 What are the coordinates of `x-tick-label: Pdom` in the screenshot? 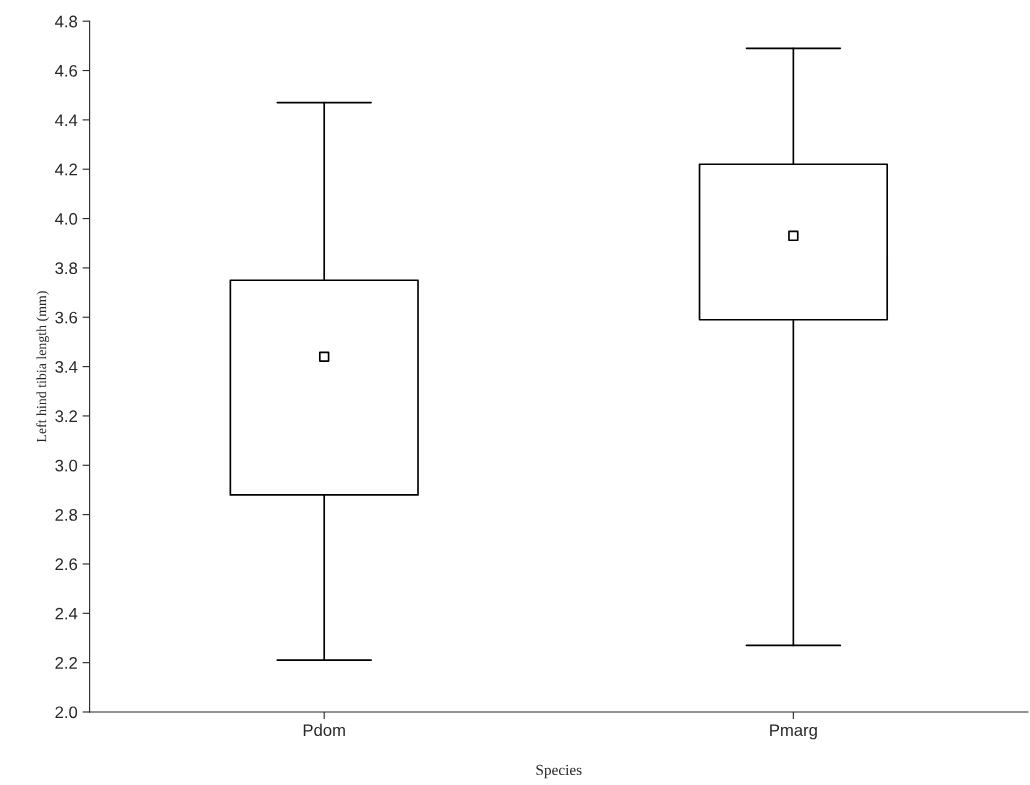 It's located at (324, 730).